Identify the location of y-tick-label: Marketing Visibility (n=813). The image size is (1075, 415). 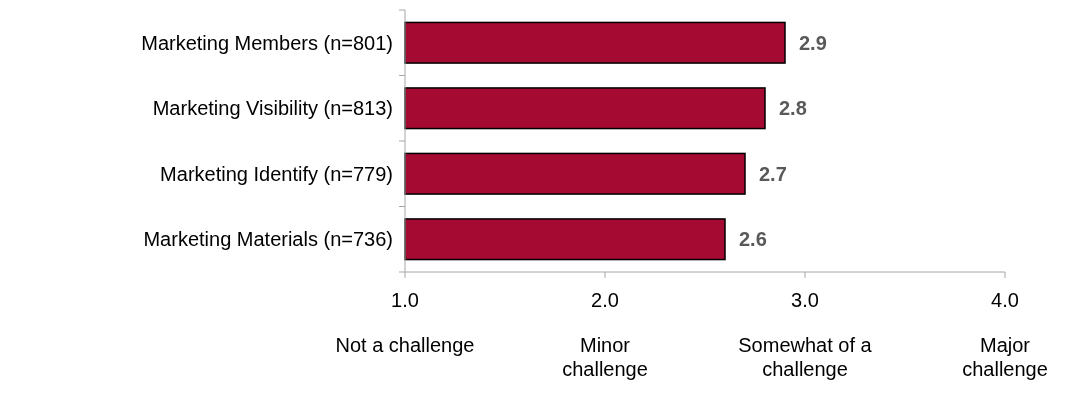
(272, 108).